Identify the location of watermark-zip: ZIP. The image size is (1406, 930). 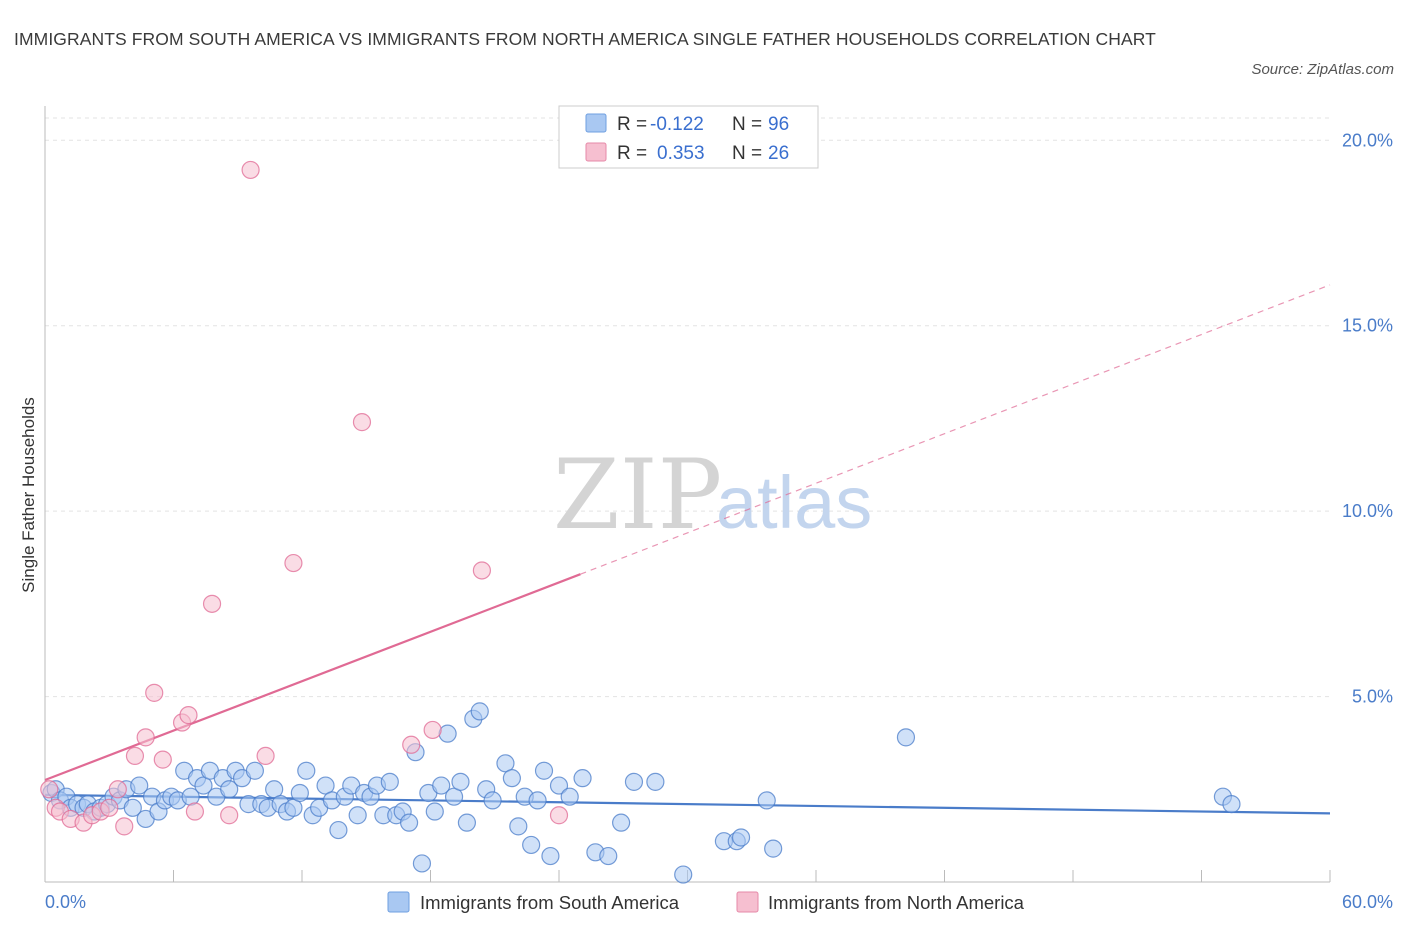
(637, 495).